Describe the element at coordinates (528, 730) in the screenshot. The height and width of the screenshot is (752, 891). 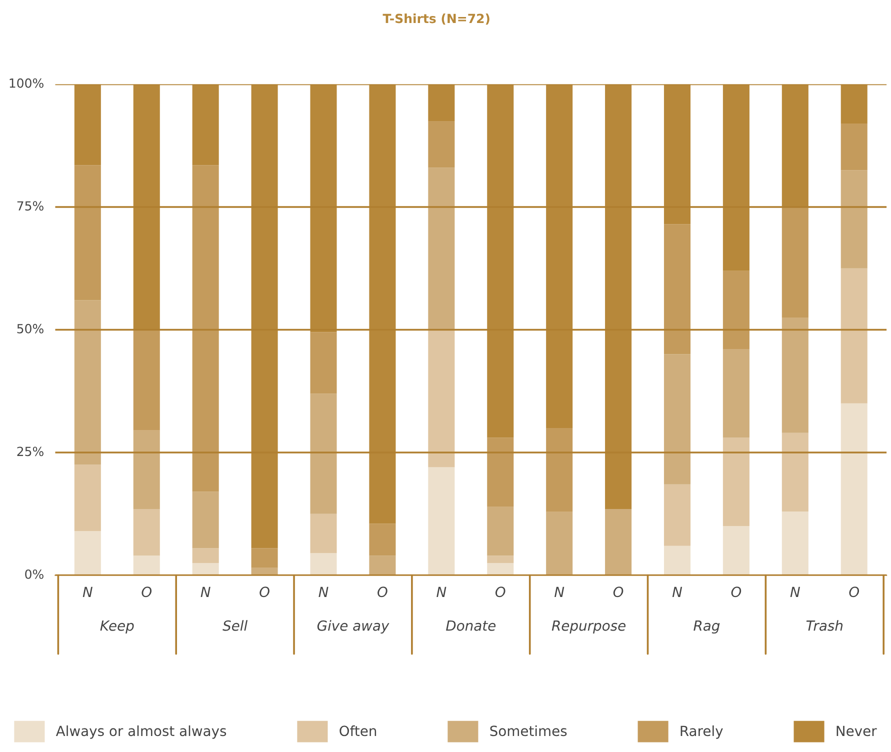
I see `legend-label: Sometimes` at that location.